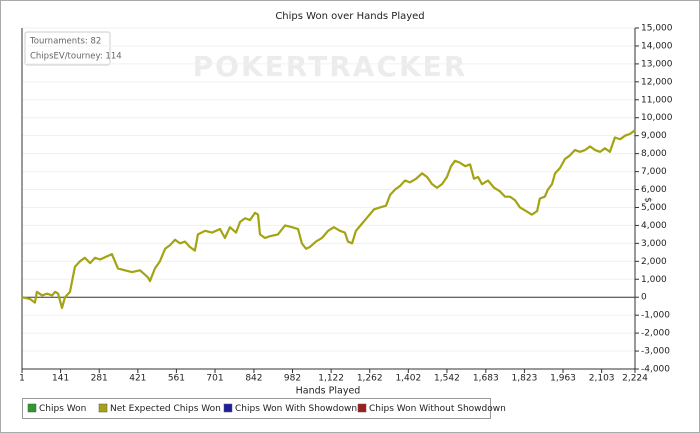 The width and height of the screenshot is (700, 433). Describe the element at coordinates (657, 46) in the screenshot. I see `y-tick-label: 14,000` at that location.